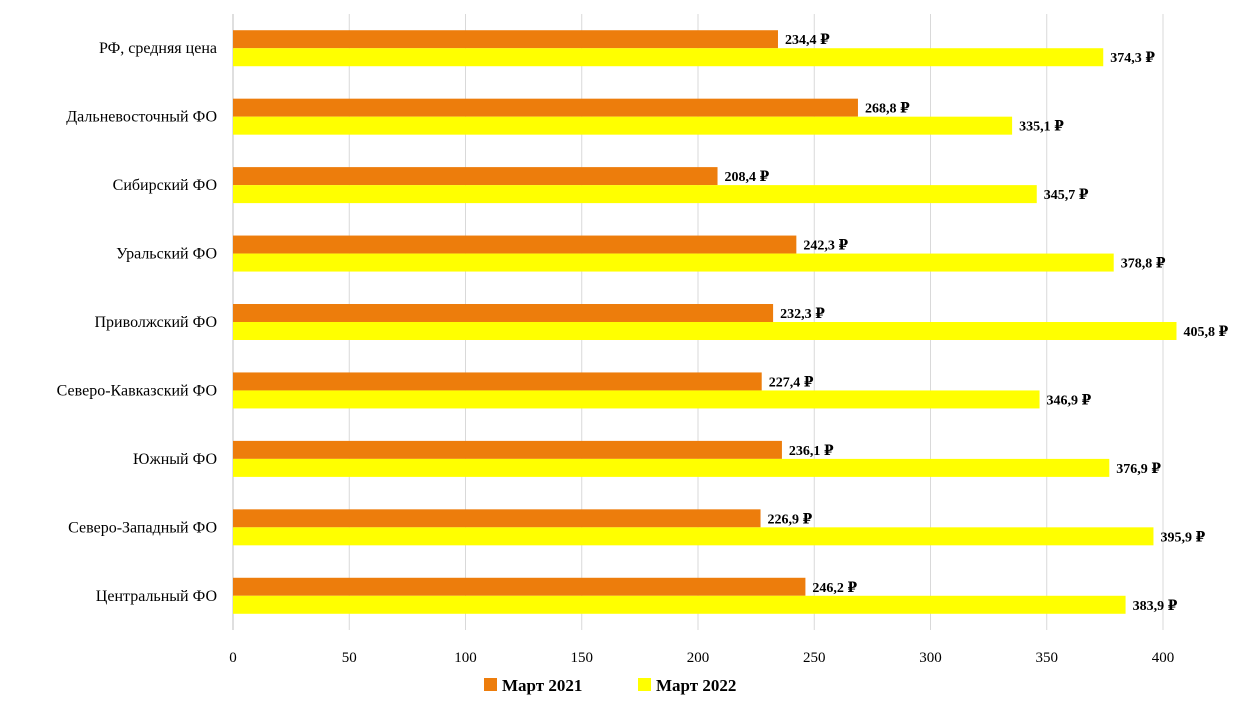 The height and width of the screenshot is (706, 1235). I want to click on data-label: 346,9 ₽, so click(1069, 400).